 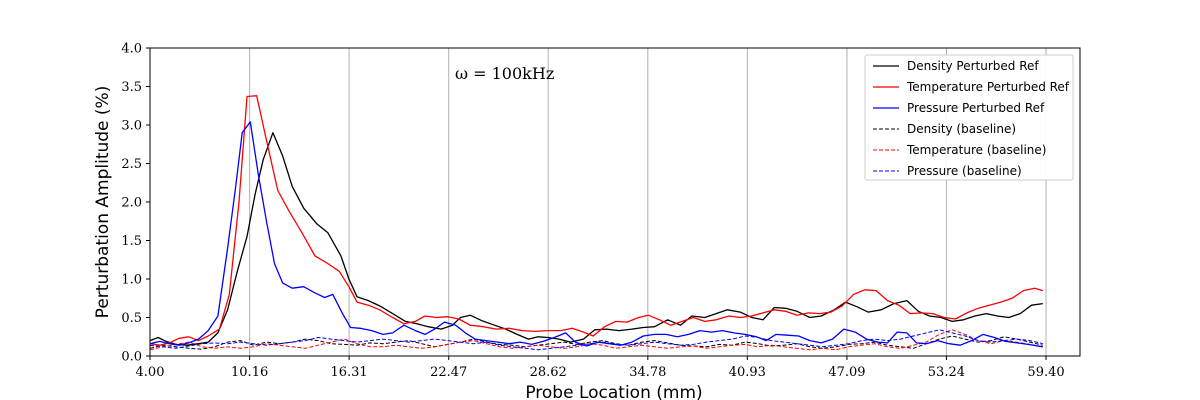 I want to click on x-tick-label: 53.24, so click(x=946, y=372).